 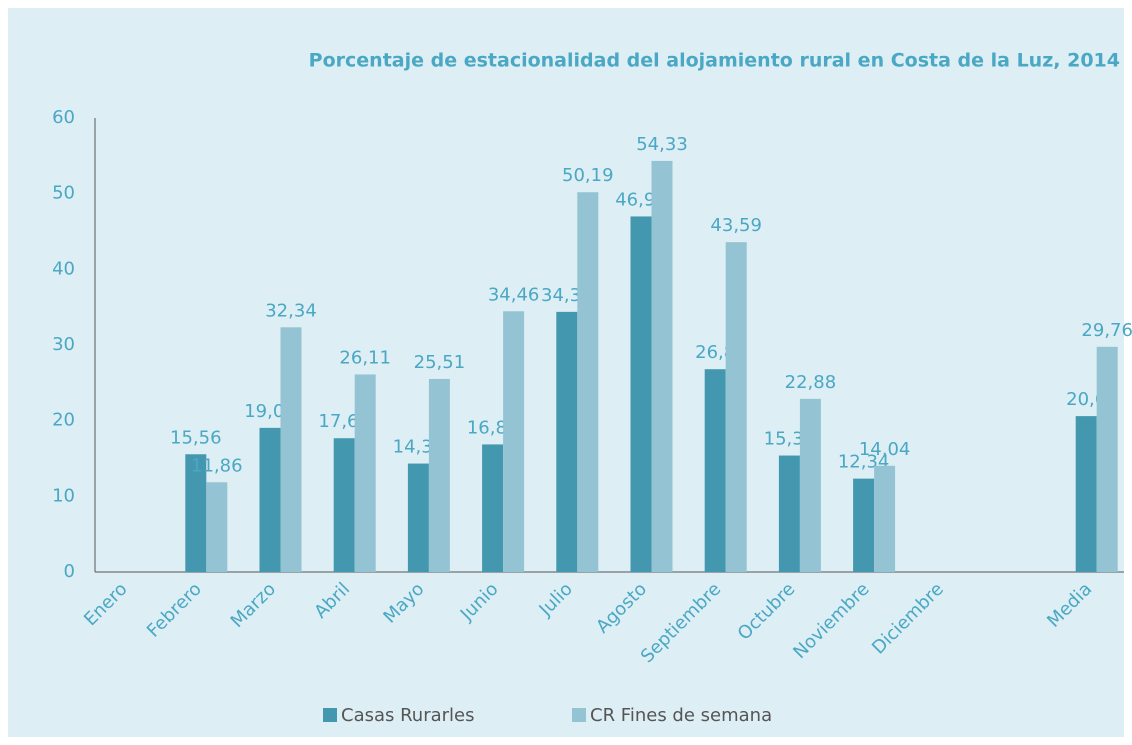 What do you see at coordinates (63, 268) in the screenshot?
I see `y-tick-label: 40` at bounding box center [63, 268].